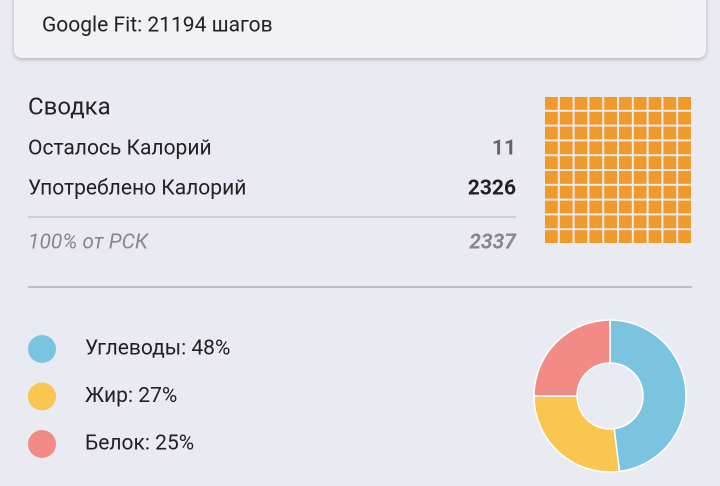 This screenshot has height=486, width=720. I want to click on summary-title: Сводка, so click(69, 106).